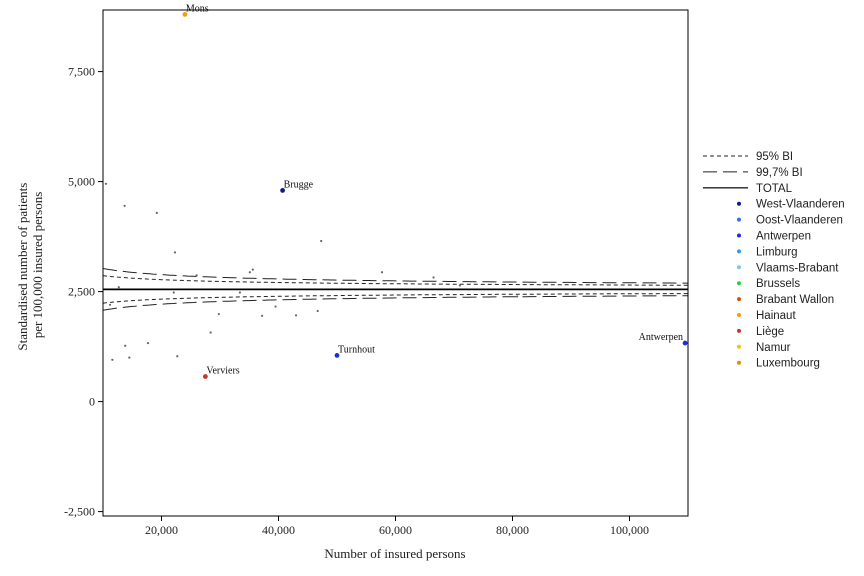 Image resolution: width=864 pixels, height=576 pixels. I want to click on ci997-lower-limit, so click(395, 303).